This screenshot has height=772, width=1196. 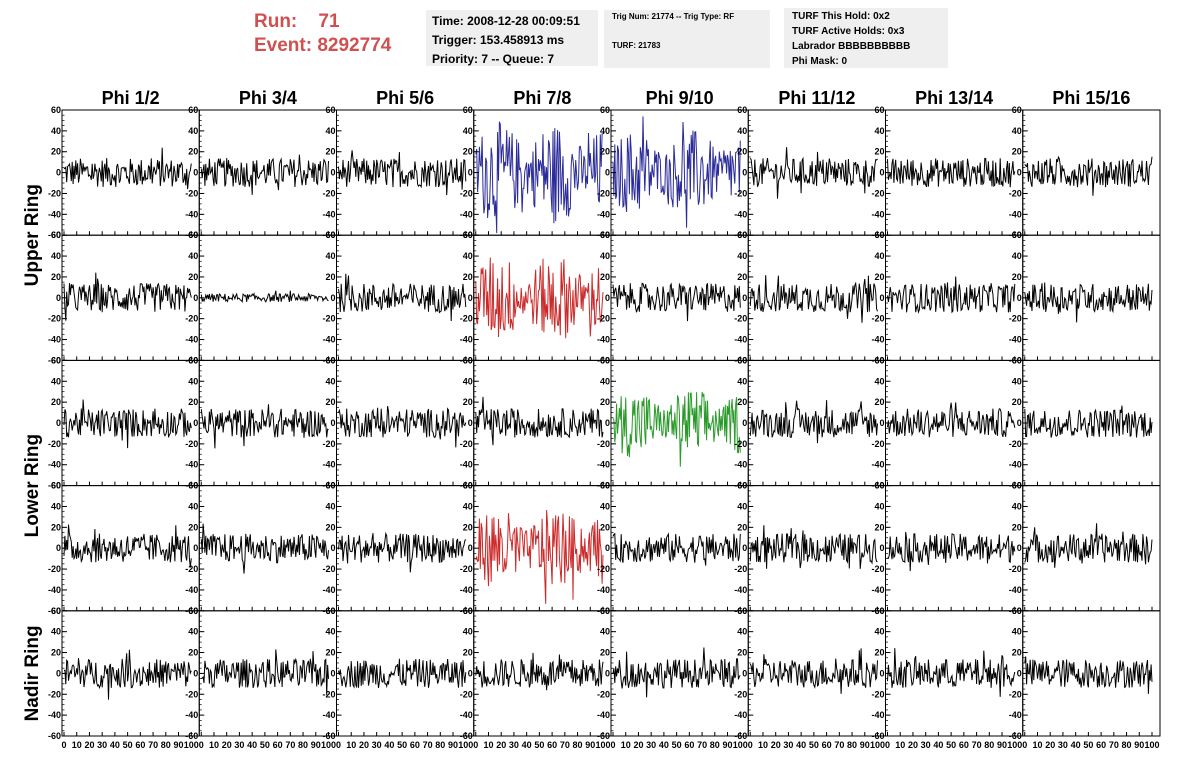 I want to click on column-title: Phi 1/2, so click(x=131, y=98).